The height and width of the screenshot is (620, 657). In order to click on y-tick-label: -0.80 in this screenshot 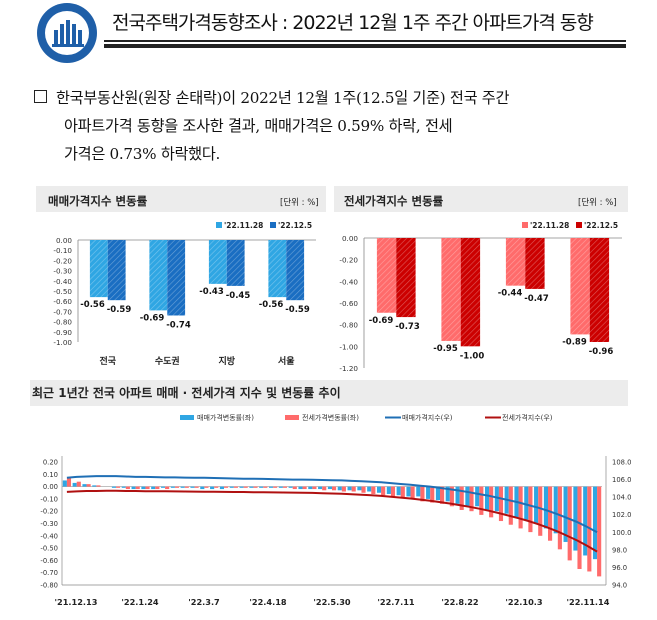, I will do `click(62, 322)`.